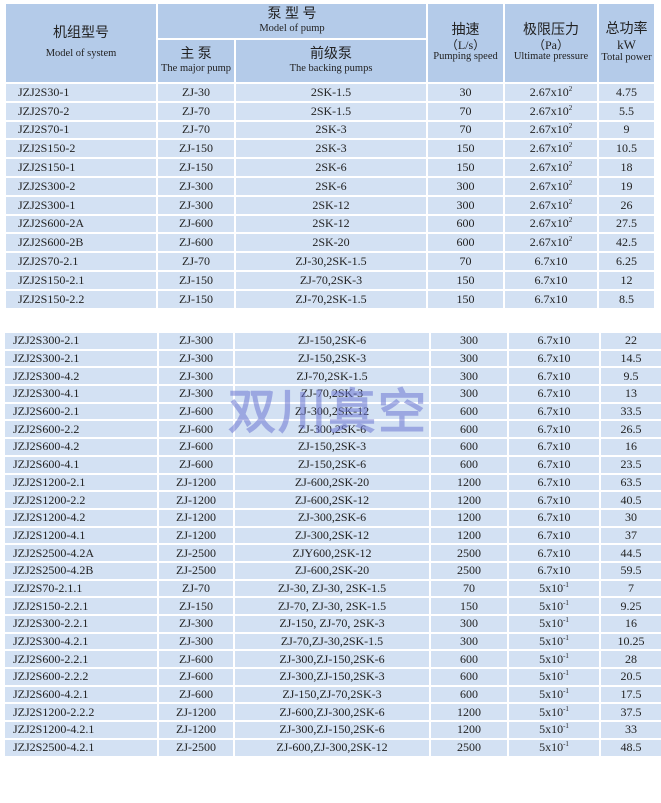 The height and width of the screenshot is (803, 661). I want to click on header-pump-en: Model of pump, so click(292, 28).